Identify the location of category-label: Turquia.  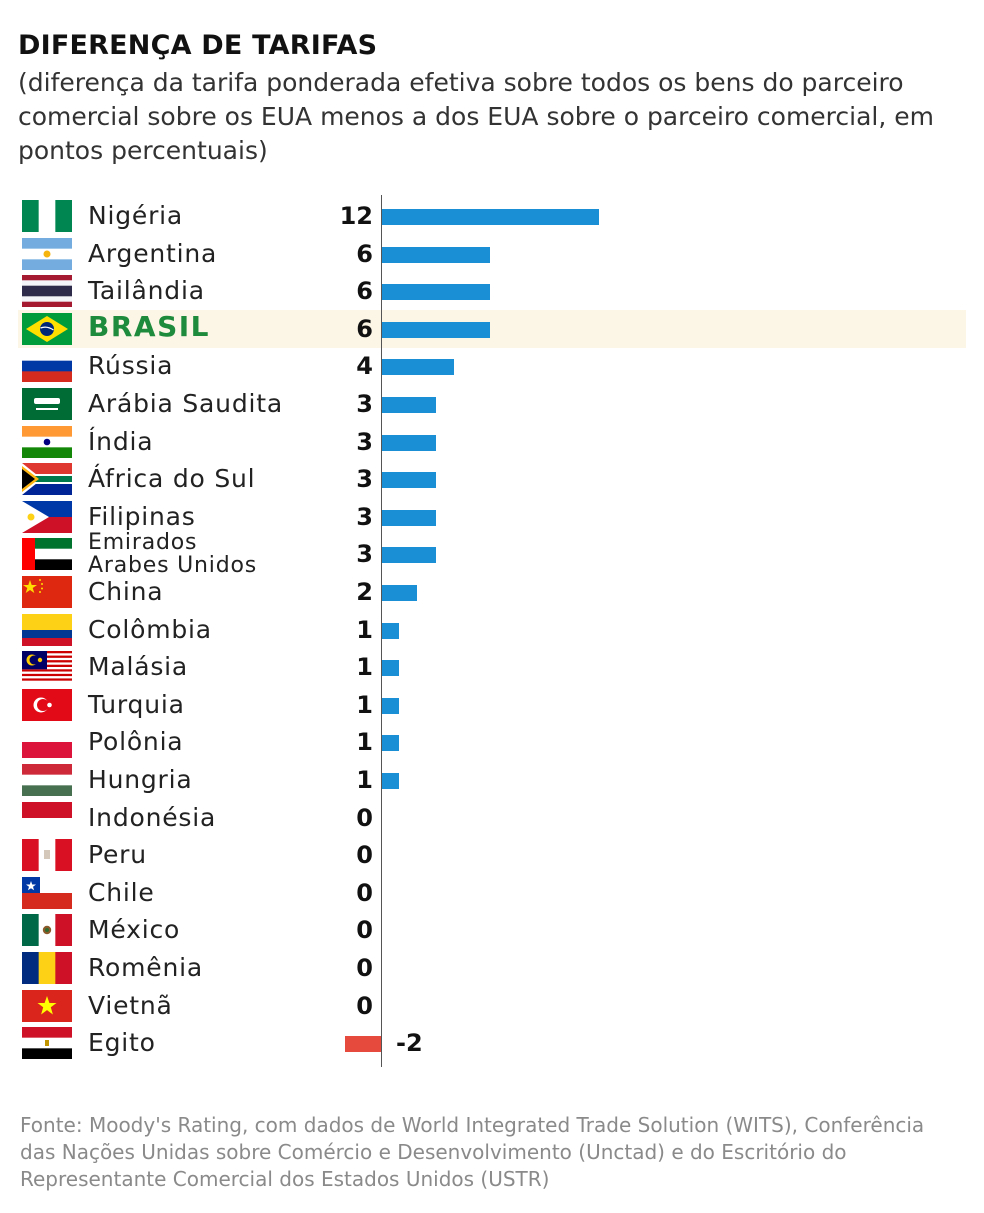
(136, 704).